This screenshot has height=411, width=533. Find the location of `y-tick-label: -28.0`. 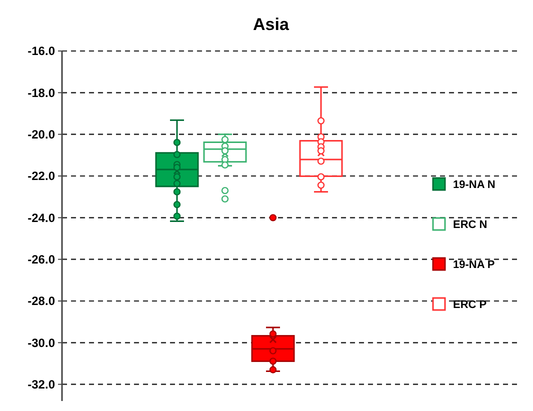

y-tick-label: -28.0 is located at coordinates (42, 301).